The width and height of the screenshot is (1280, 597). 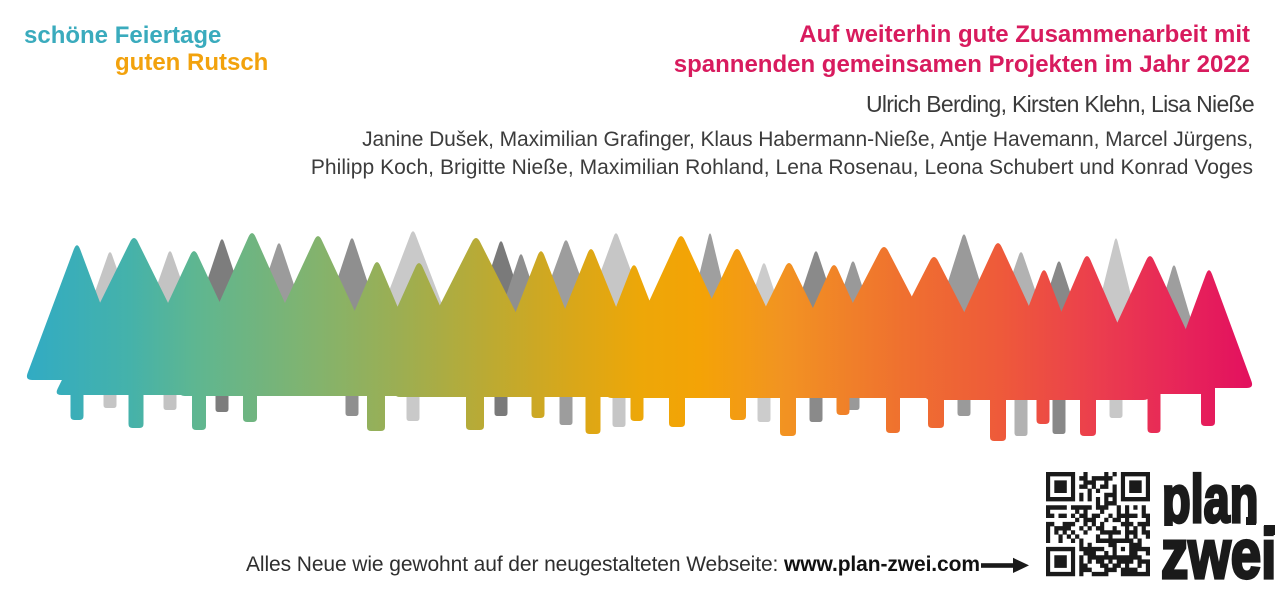 I want to click on svg-text: zwei, so click(x=1218, y=555).